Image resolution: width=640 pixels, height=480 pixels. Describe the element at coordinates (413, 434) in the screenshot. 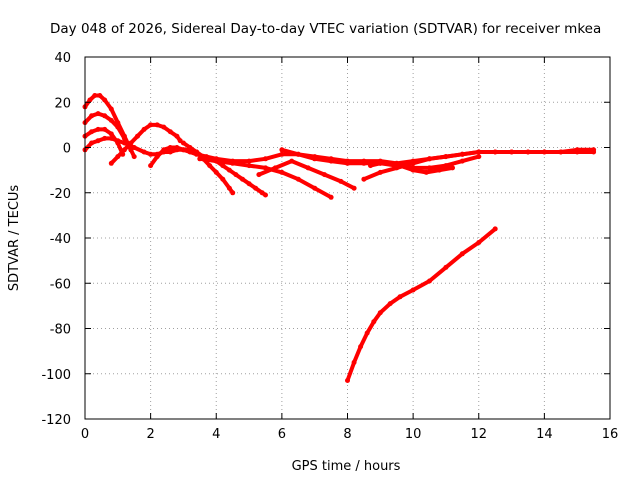

I see `x-tick-label: 10` at that location.